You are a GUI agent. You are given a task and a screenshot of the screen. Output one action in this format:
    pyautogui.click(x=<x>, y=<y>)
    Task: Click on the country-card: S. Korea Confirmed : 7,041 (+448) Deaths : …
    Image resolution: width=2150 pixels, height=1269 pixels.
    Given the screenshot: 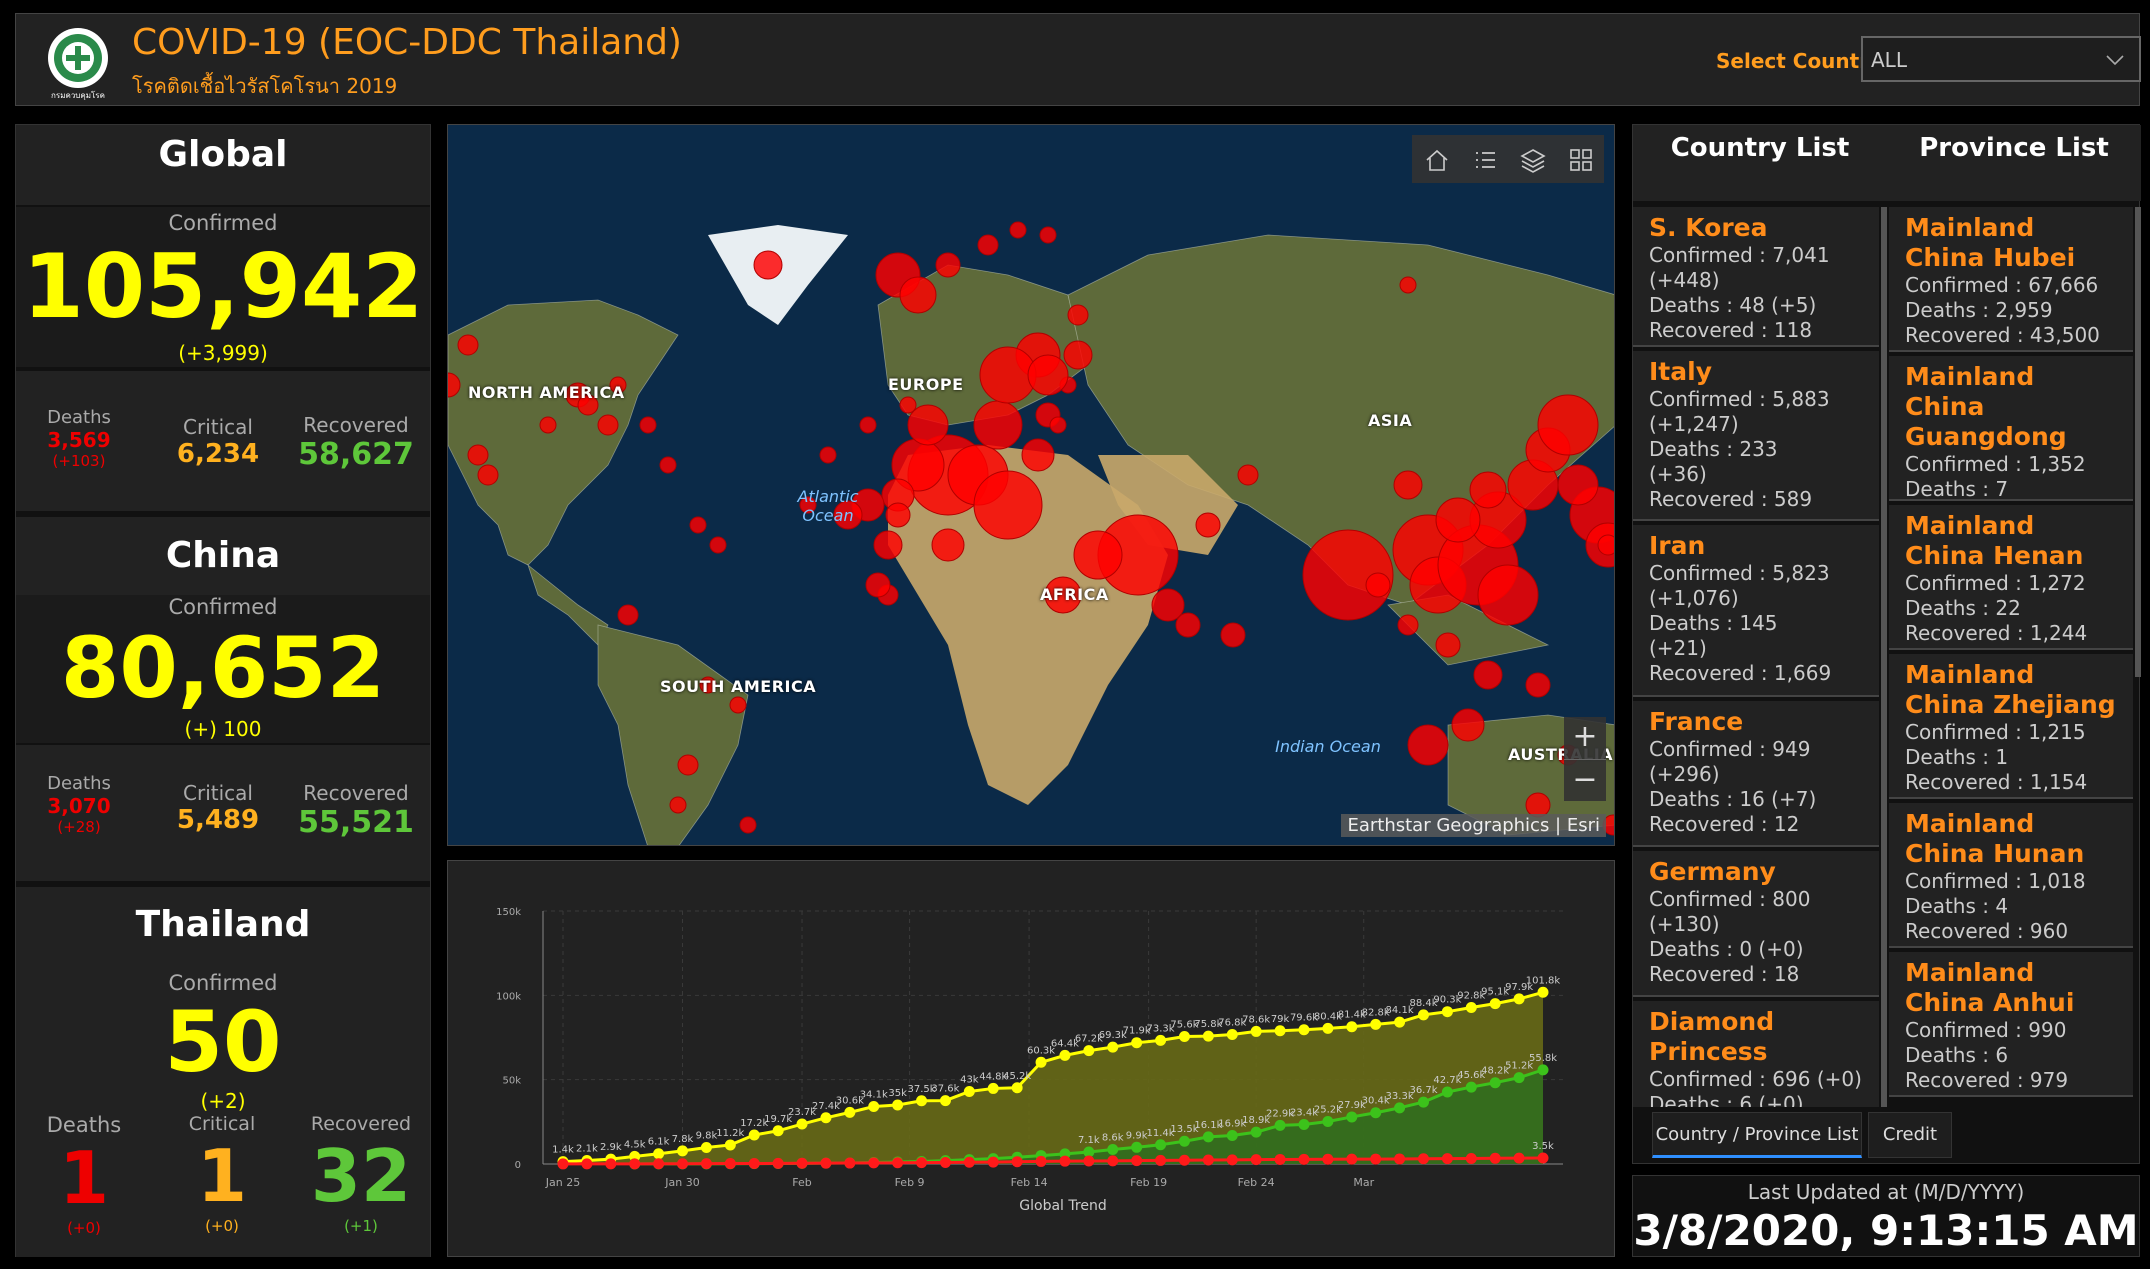 What is the action you would take?
    pyautogui.click(x=1756, y=277)
    